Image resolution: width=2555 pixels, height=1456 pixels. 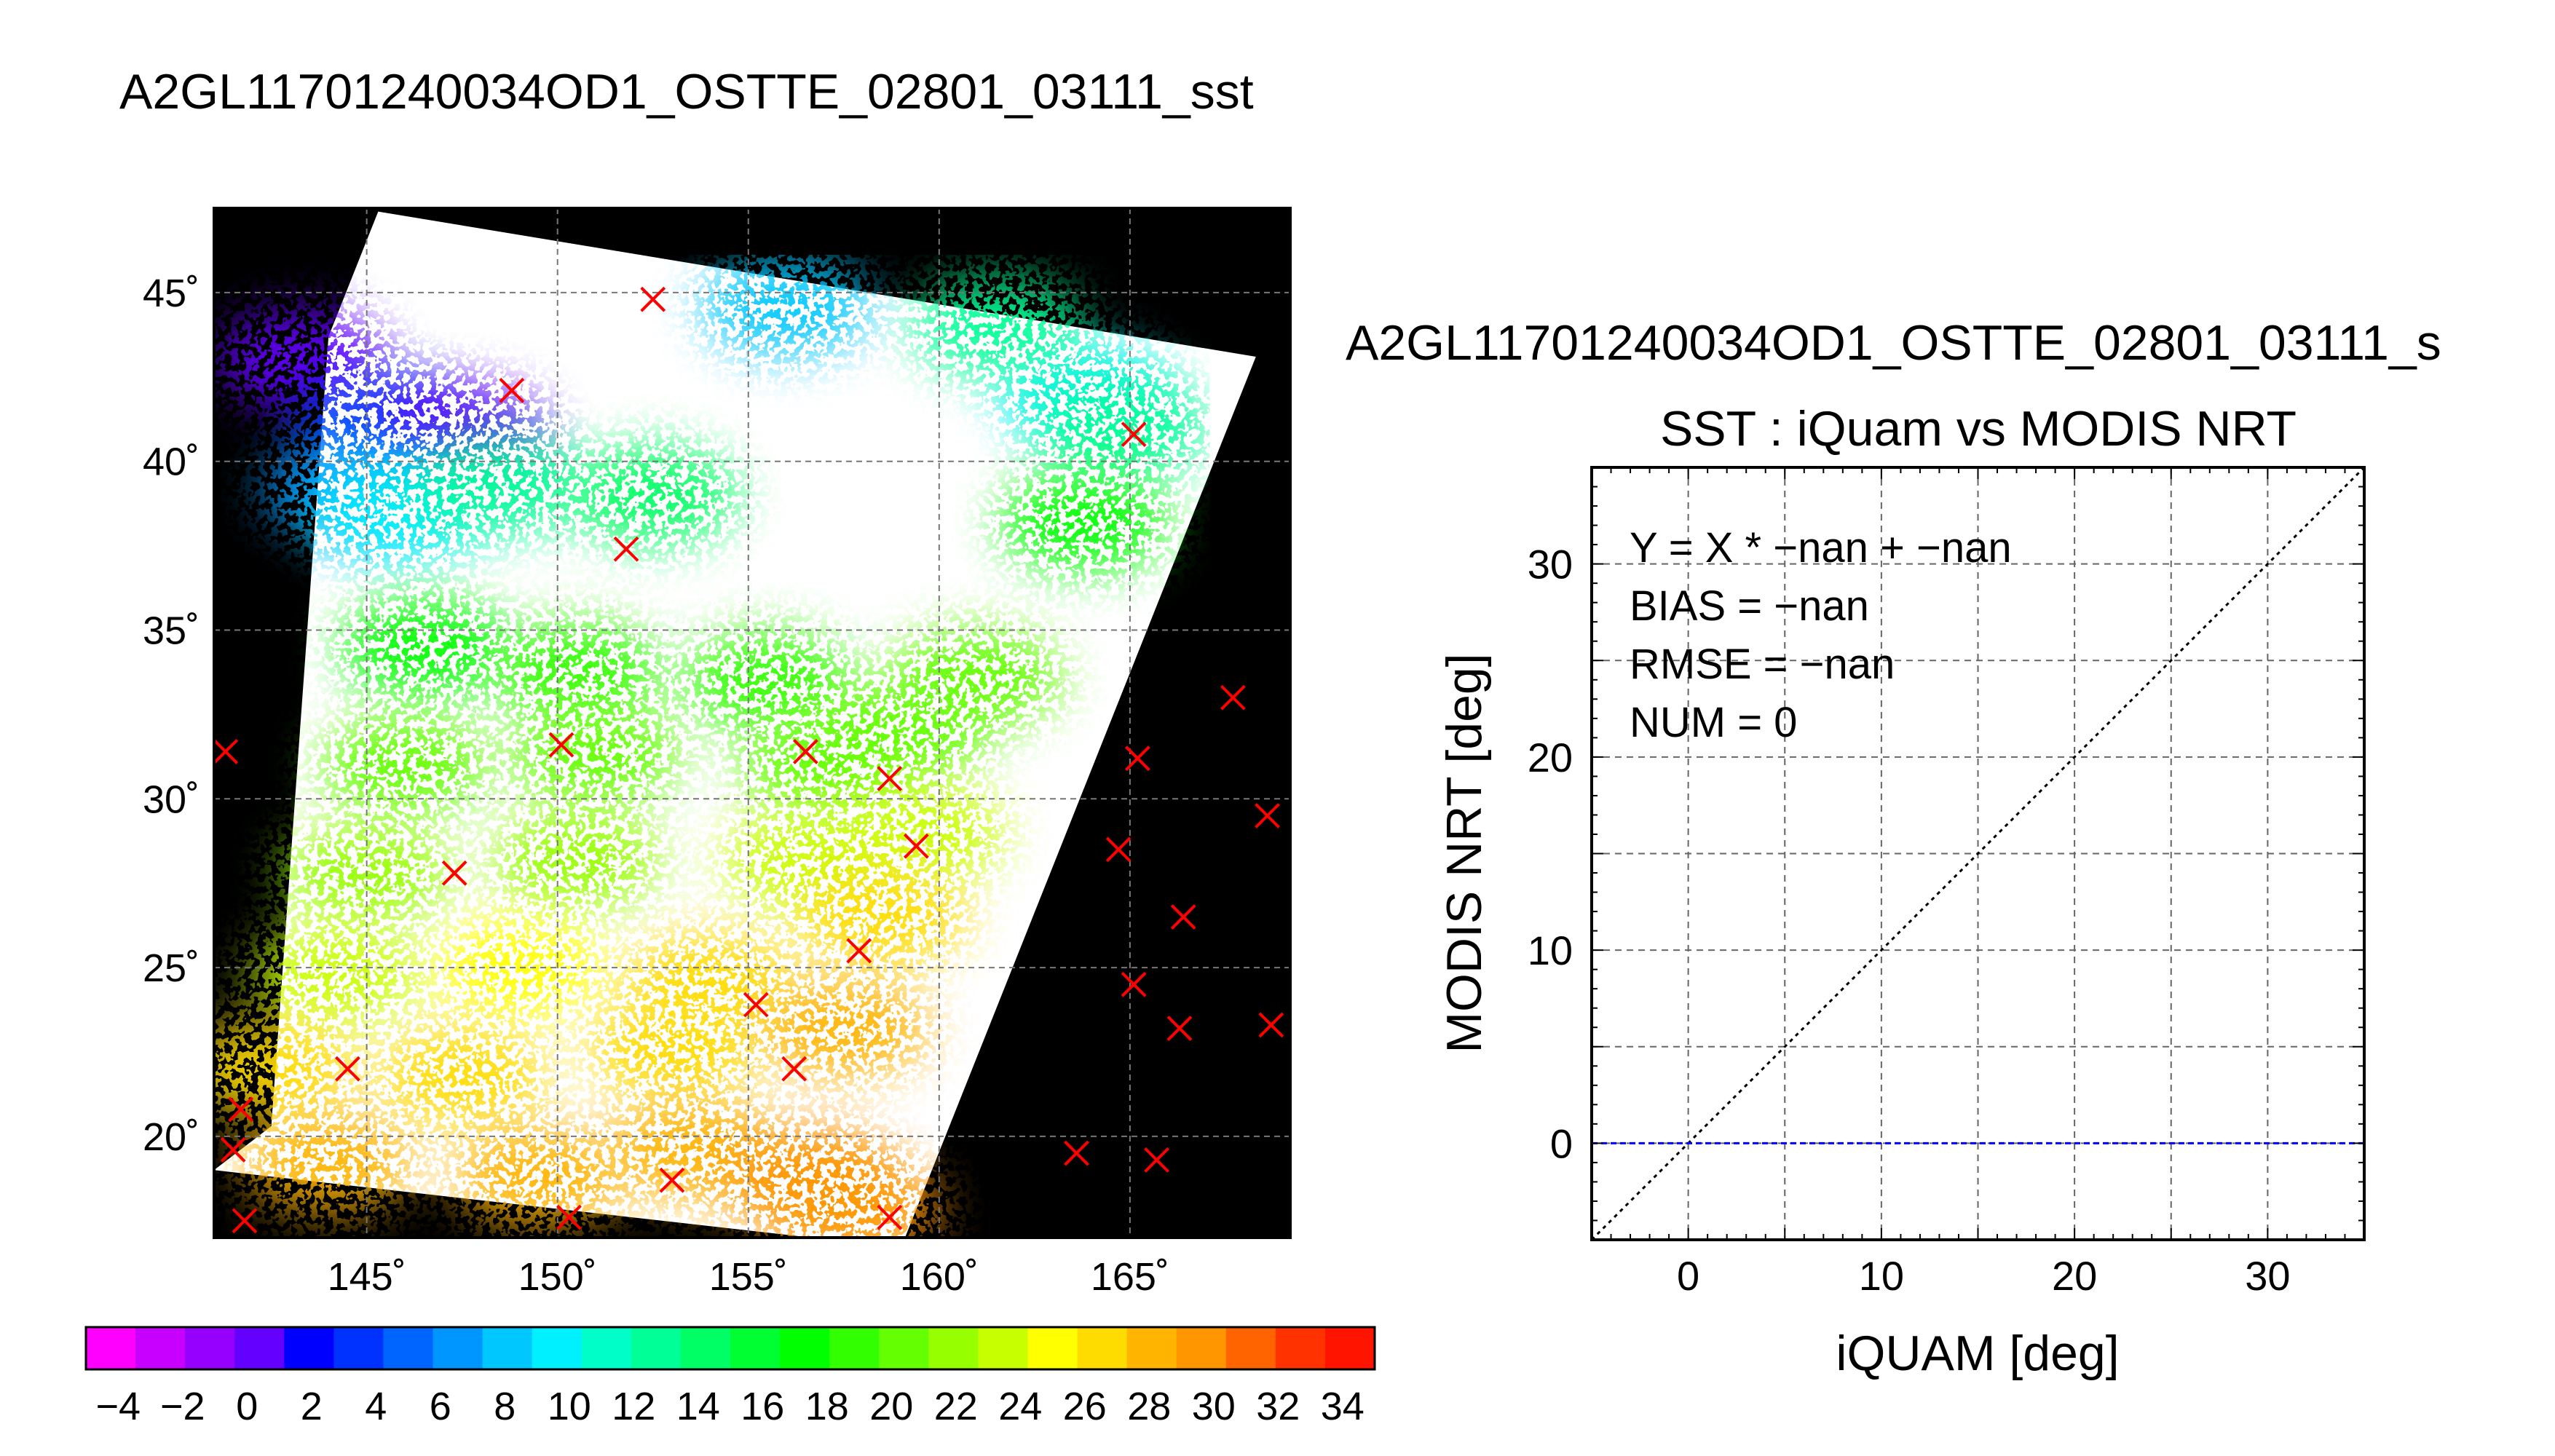 I want to click on colorbar-tick-label: −2, so click(x=182, y=1406).